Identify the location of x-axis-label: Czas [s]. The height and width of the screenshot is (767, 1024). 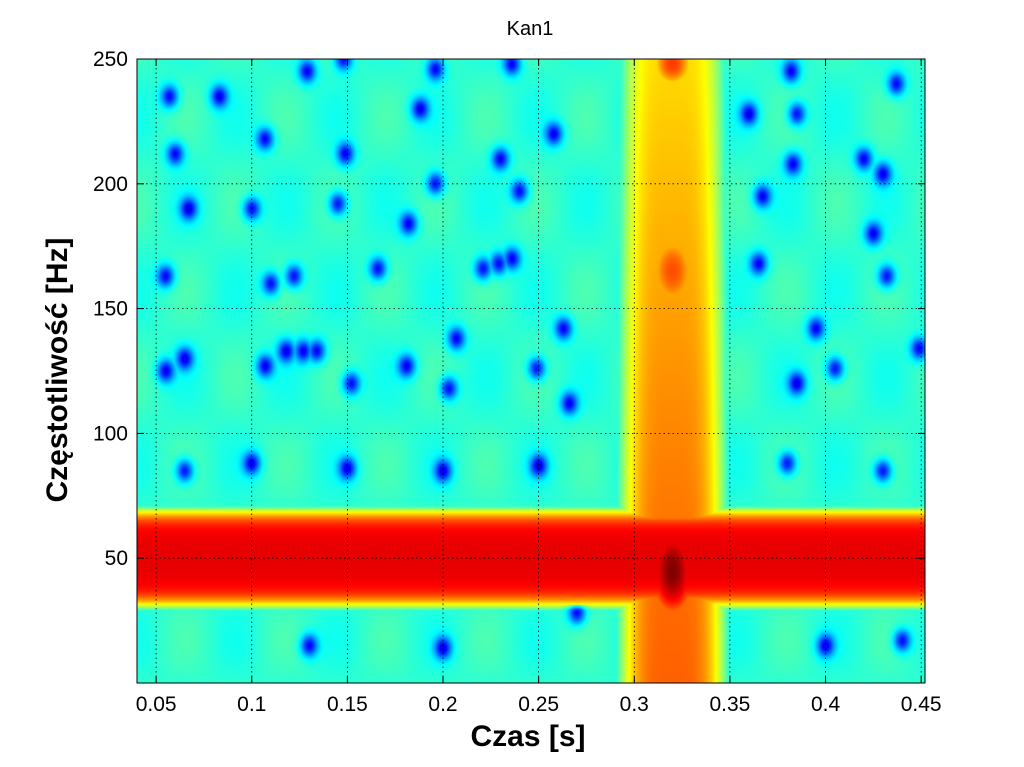
(527, 736).